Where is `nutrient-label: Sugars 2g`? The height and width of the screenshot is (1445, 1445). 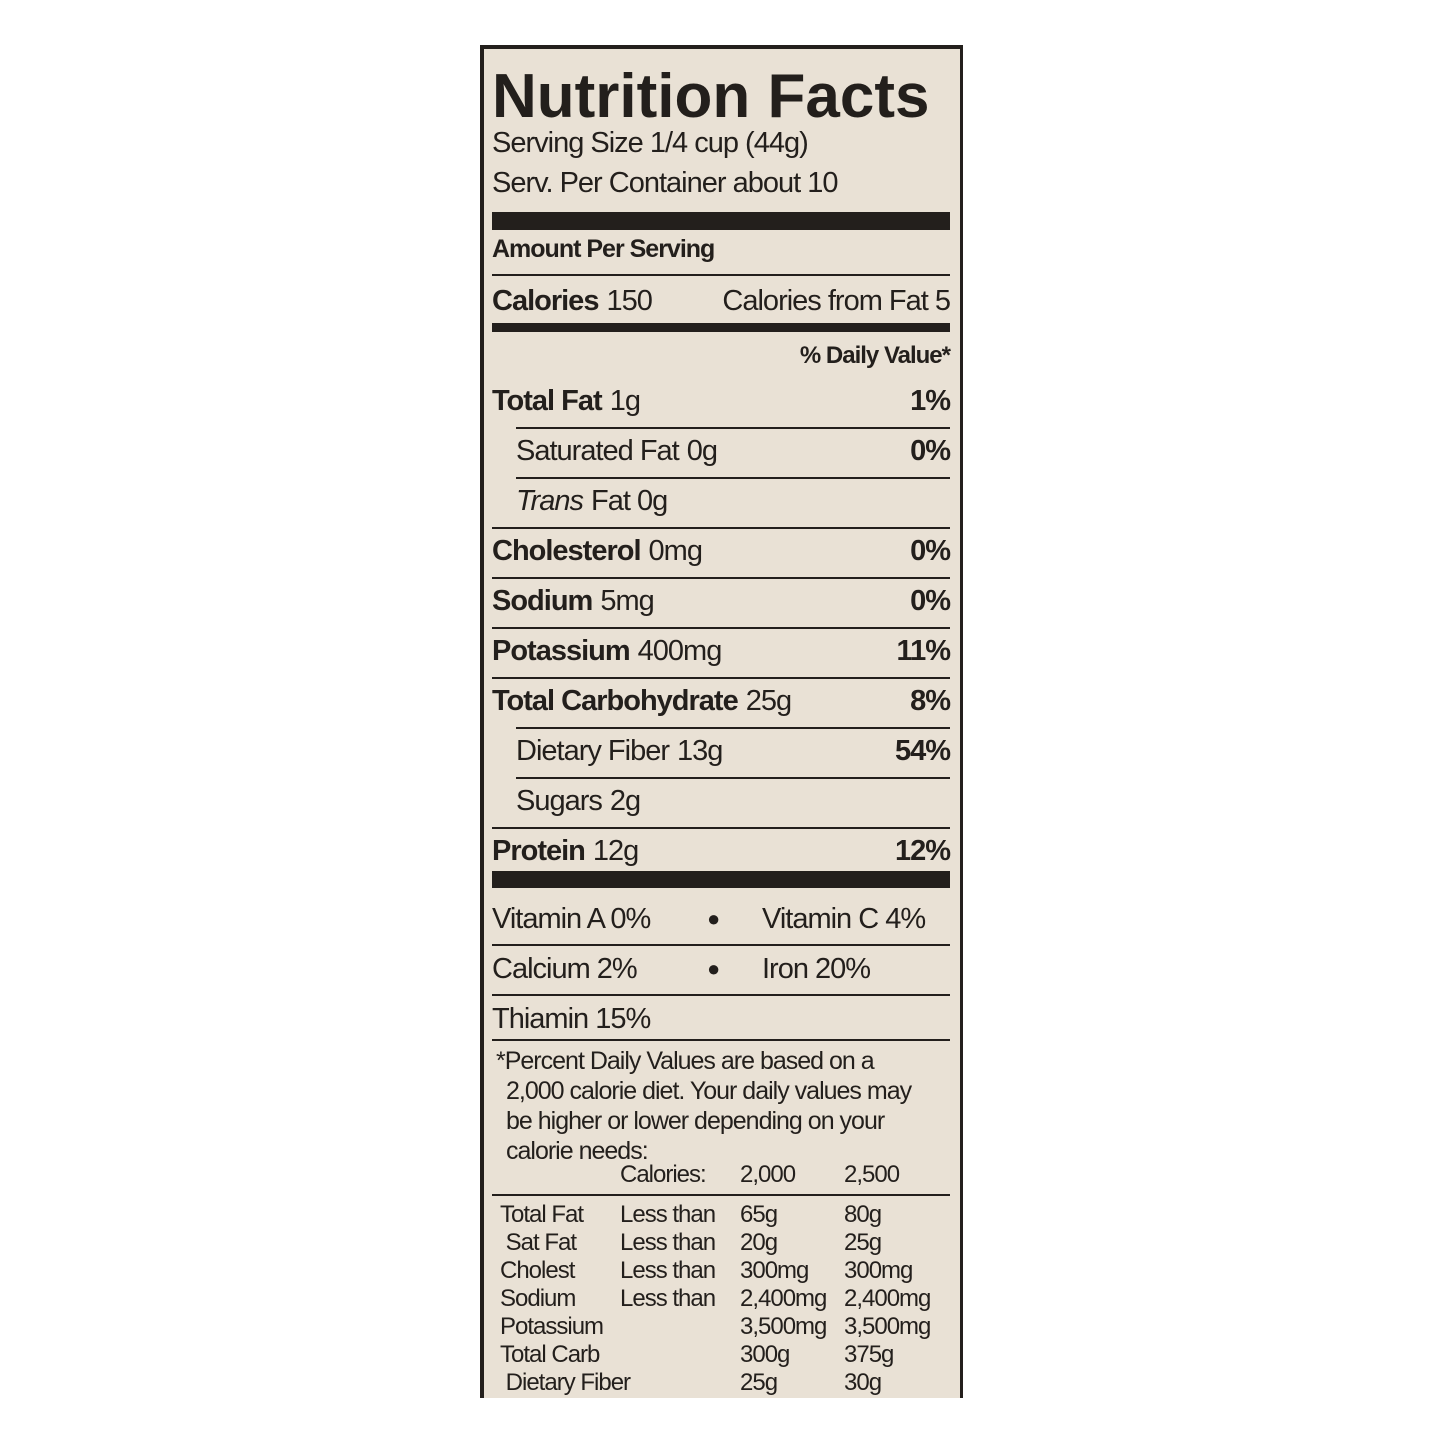
nutrient-label: Sugars 2g is located at coordinates (566, 801).